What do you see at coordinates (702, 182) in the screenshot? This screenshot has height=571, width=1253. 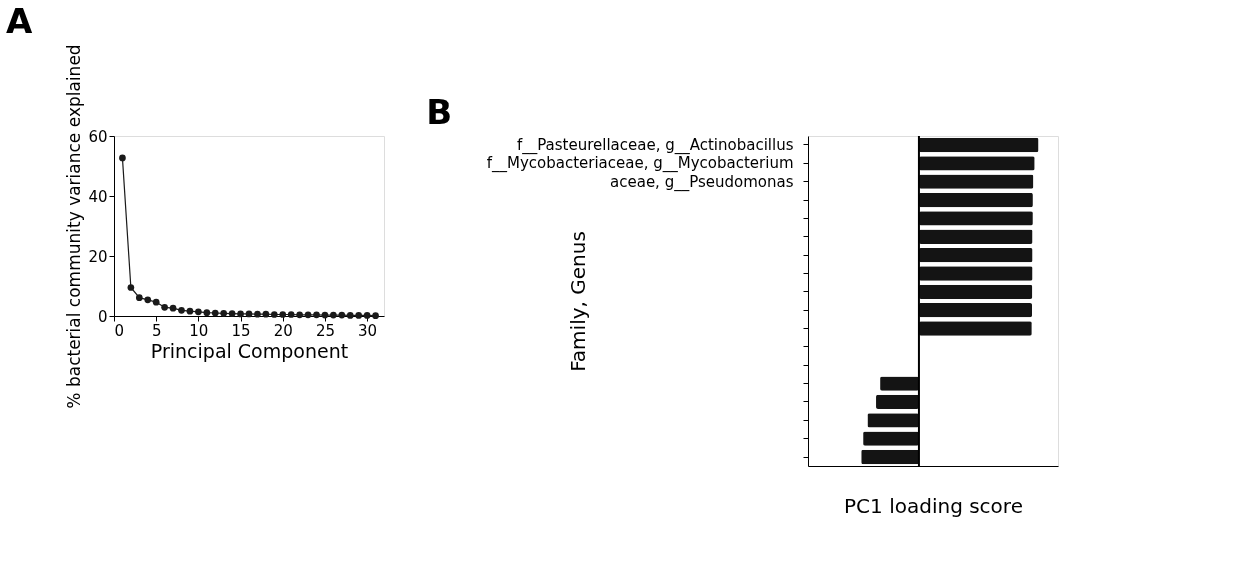 I see `y-tick-label: aceae, g__Pseudomonas` at bounding box center [702, 182].